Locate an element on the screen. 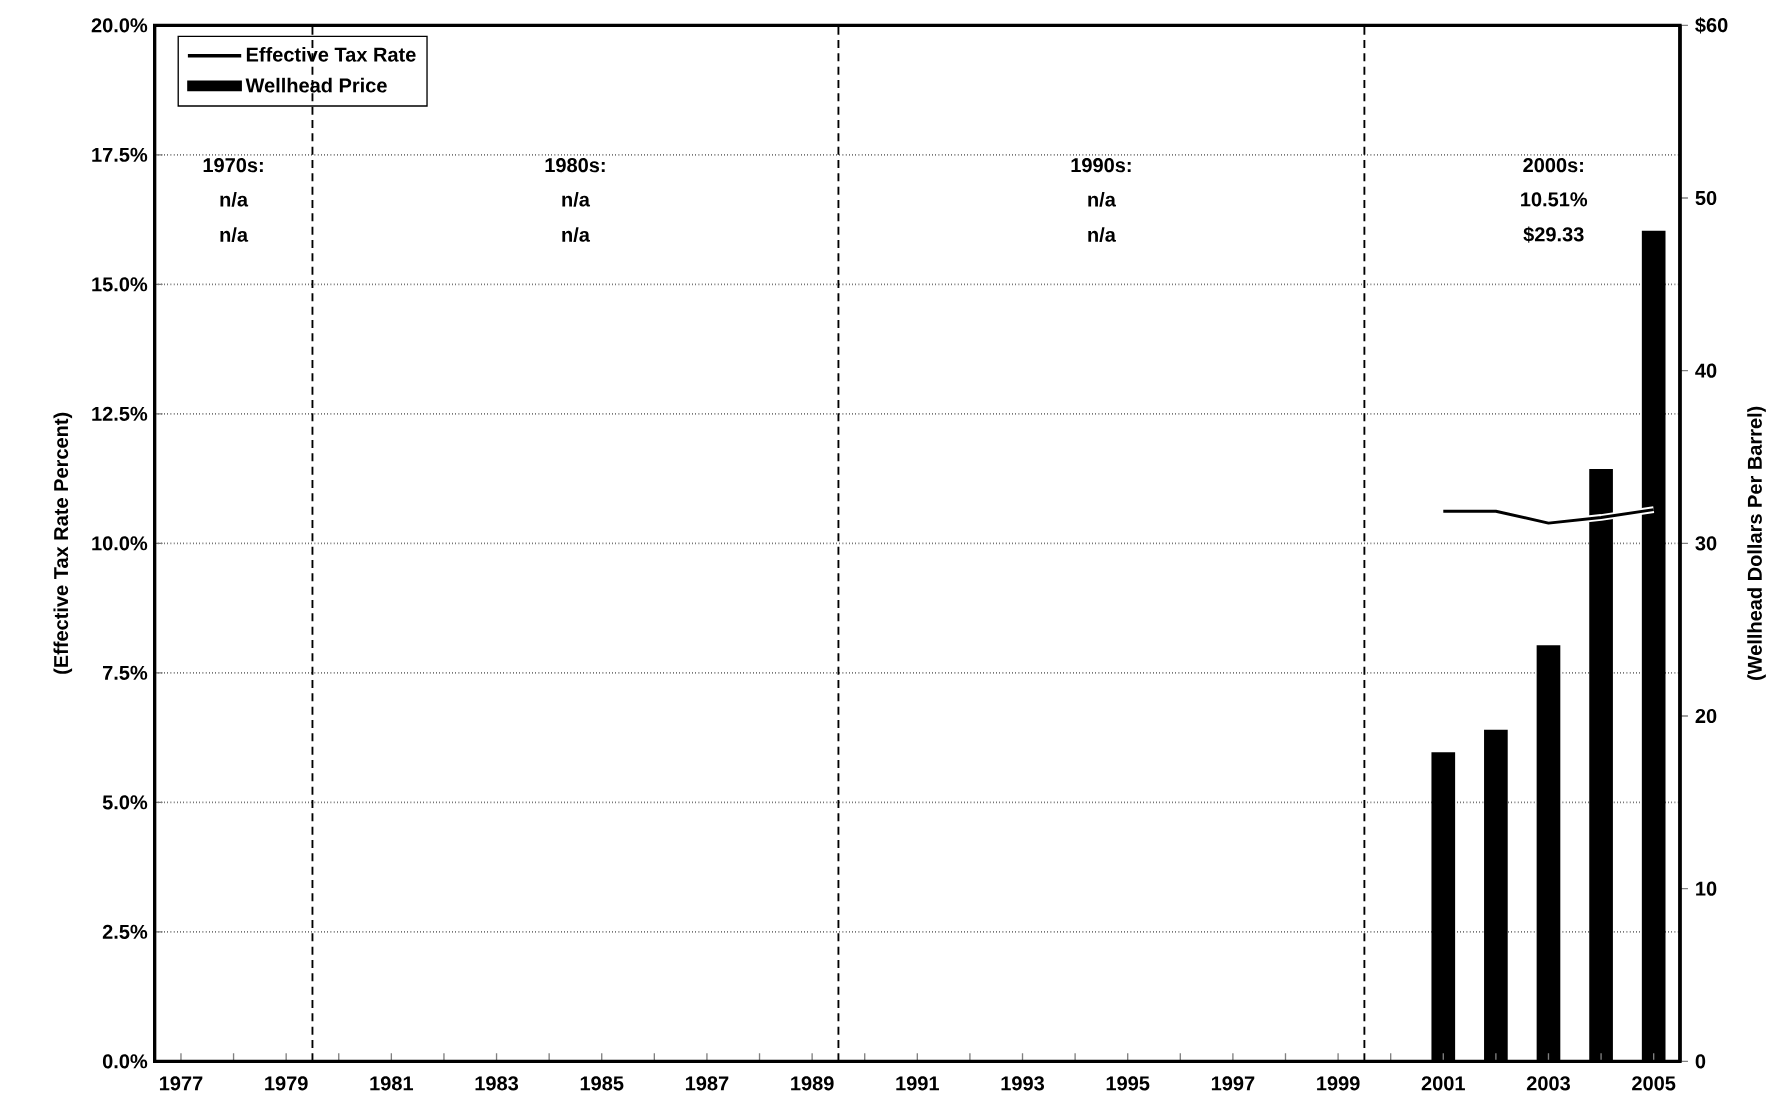  y-tick-label: 10.0% is located at coordinates (120, 543).